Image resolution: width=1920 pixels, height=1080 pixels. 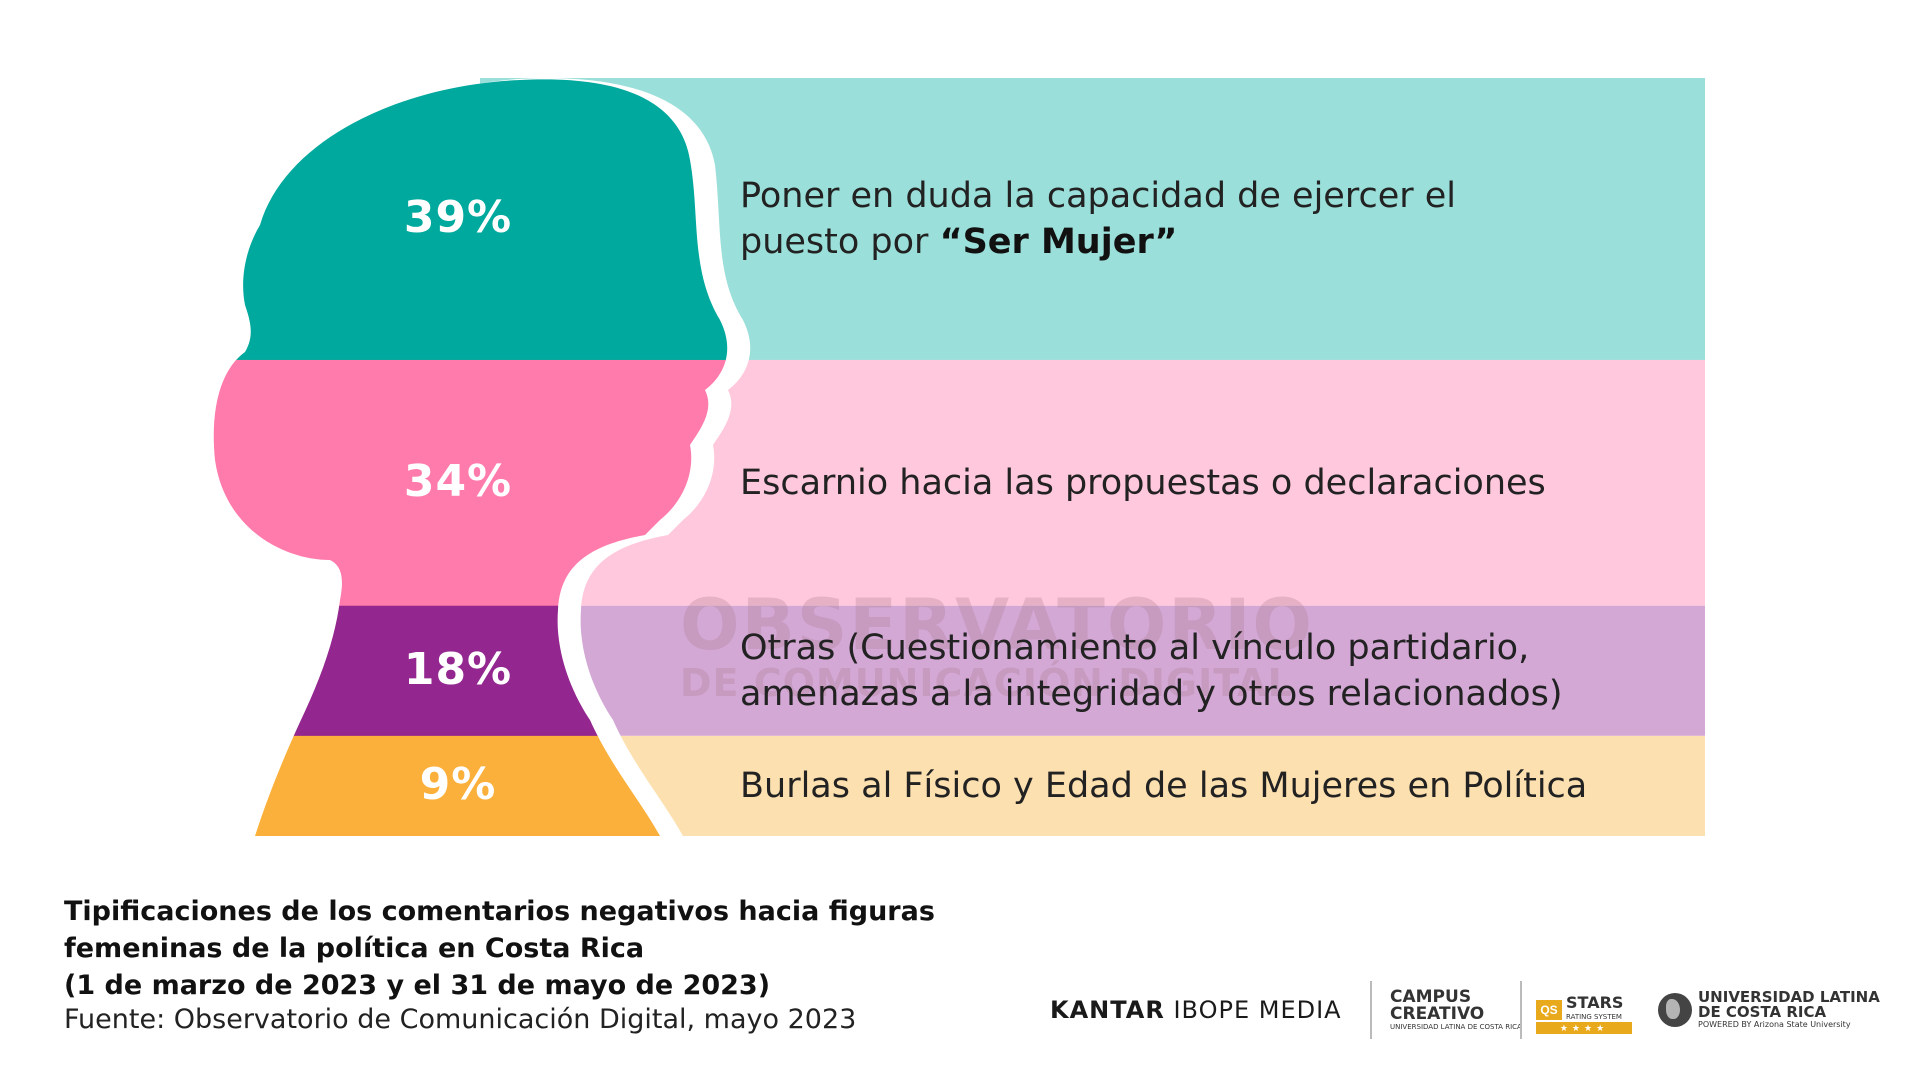 I want to click on campus-line1: CAMPUS, so click(x=1431, y=997).